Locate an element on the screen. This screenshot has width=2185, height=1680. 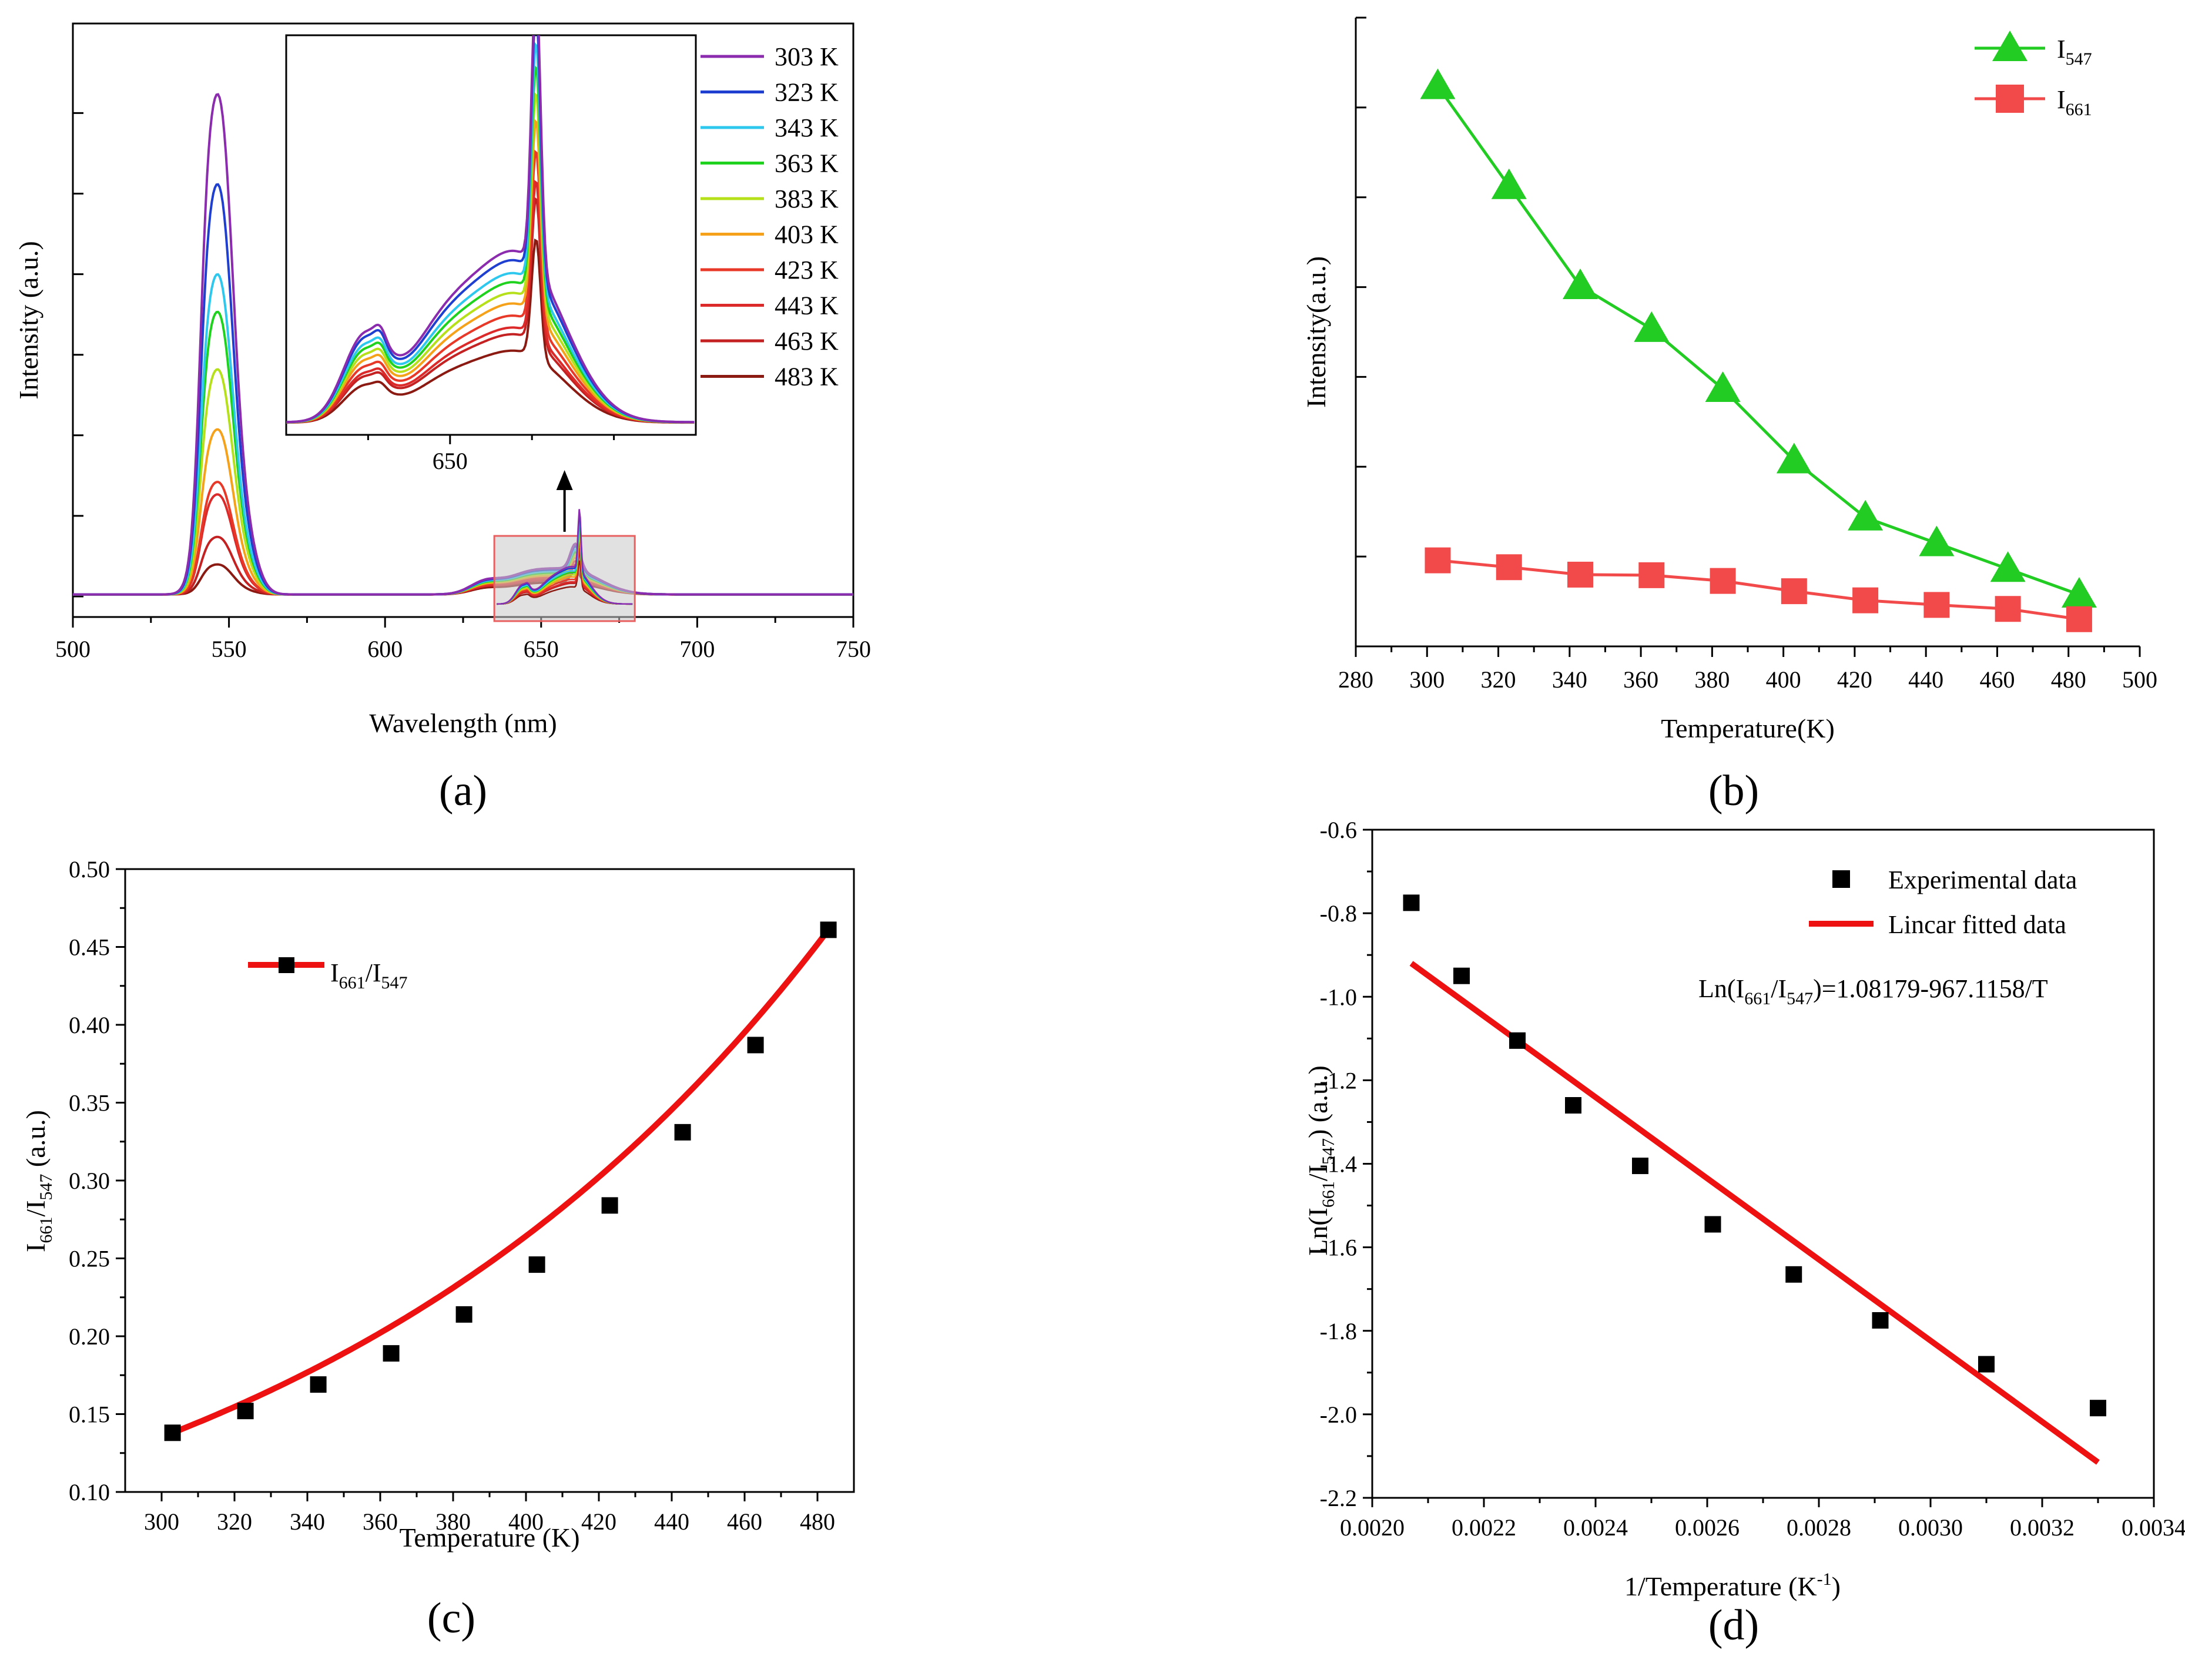
legend-i547: I547 is located at coordinates (2074, 52).